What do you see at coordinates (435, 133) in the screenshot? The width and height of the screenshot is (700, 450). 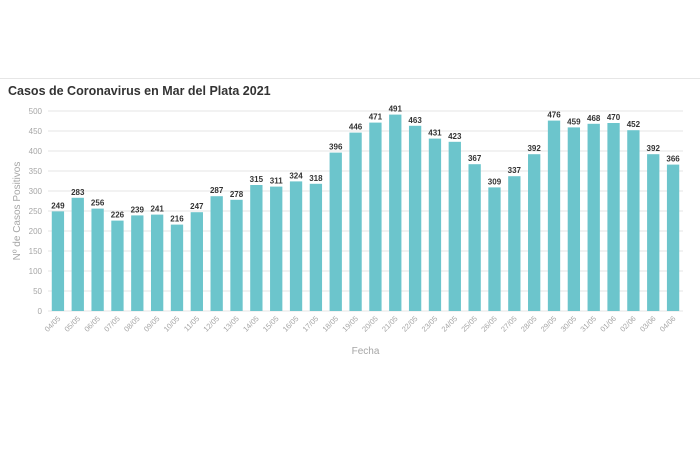 I see `data-label: 431` at bounding box center [435, 133].